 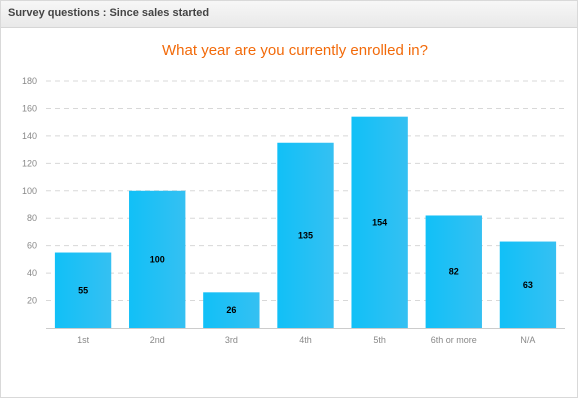 What do you see at coordinates (454, 340) in the screenshot?
I see `x-tick-label: 6th or more` at bounding box center [454, 340].